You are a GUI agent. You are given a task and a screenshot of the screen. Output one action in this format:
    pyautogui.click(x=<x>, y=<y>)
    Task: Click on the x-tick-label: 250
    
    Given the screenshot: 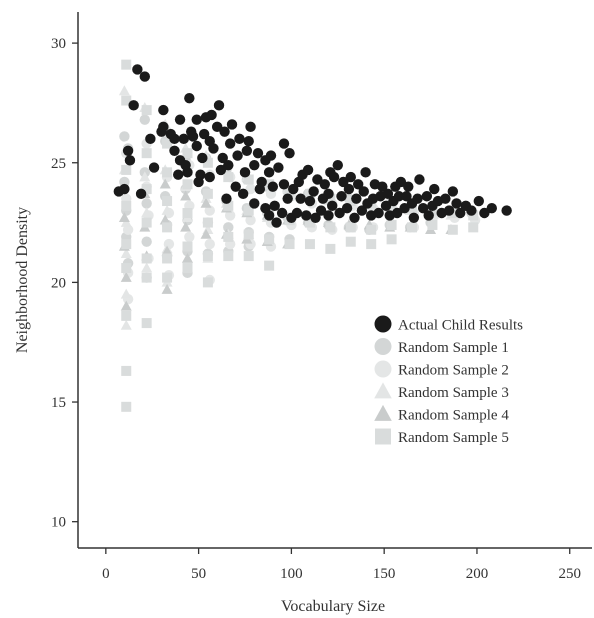 What is the action you would take?
    pyautogui.click(x=569, y=574)
    